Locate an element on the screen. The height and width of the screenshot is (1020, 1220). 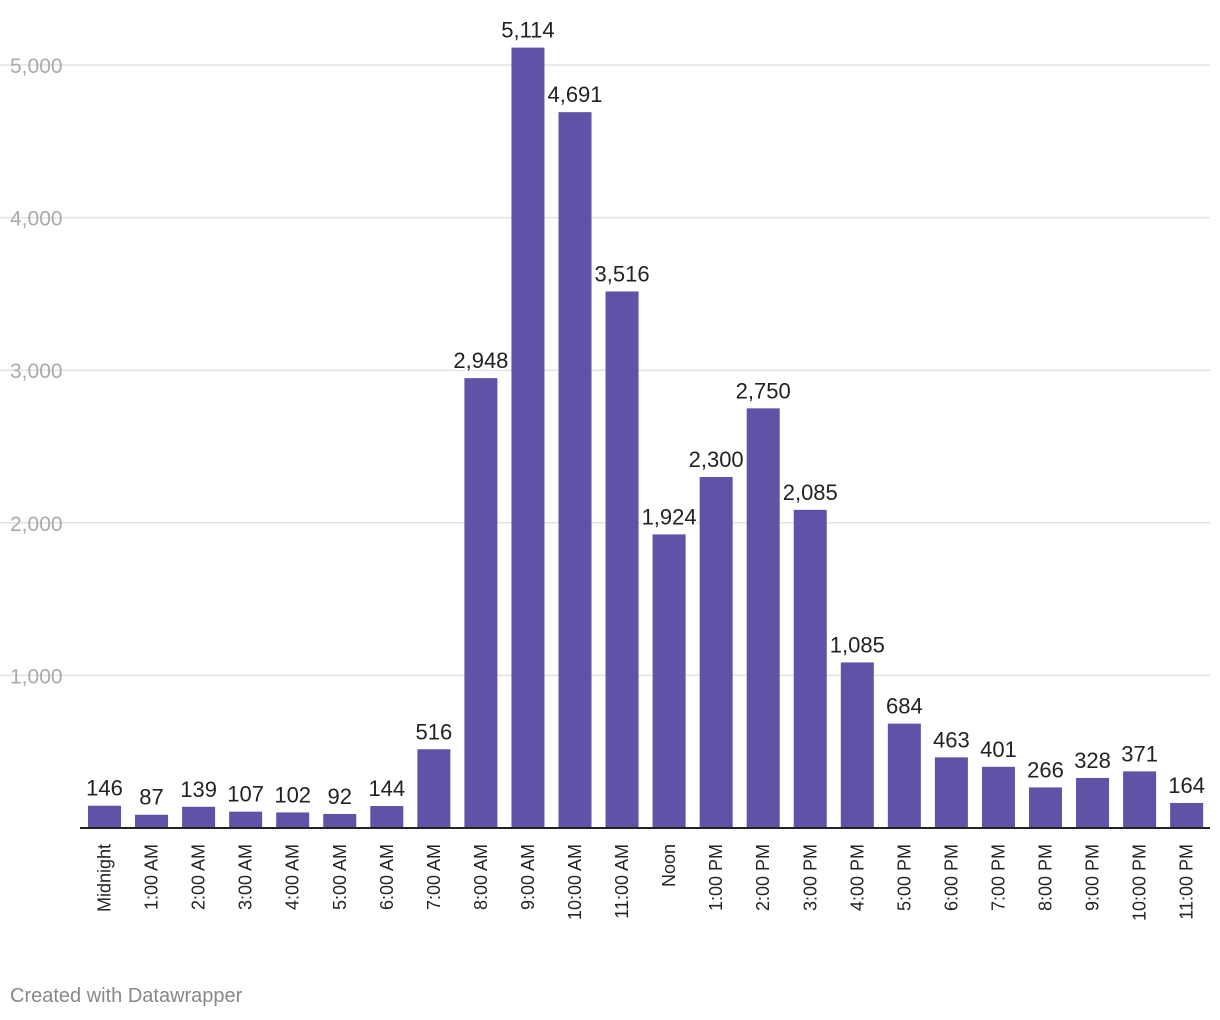
bar-value-label: 139 is located at coordinates (198, 789).